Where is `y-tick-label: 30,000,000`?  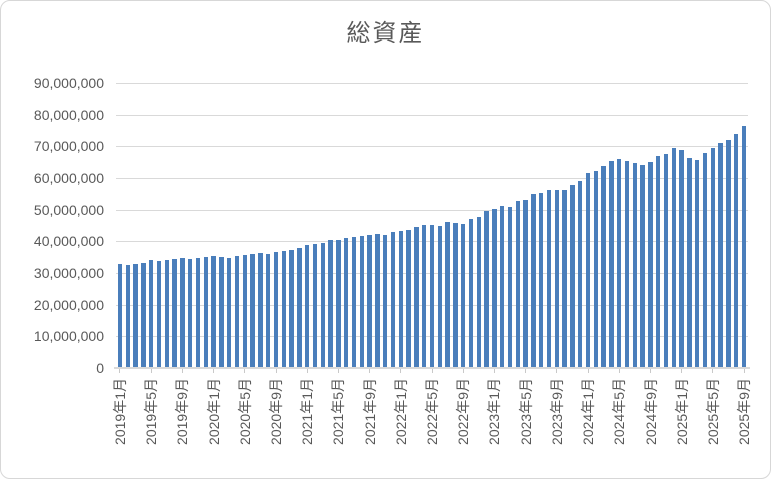 y-tick-label: 30,000,000 is located at coordinates (68, 273).